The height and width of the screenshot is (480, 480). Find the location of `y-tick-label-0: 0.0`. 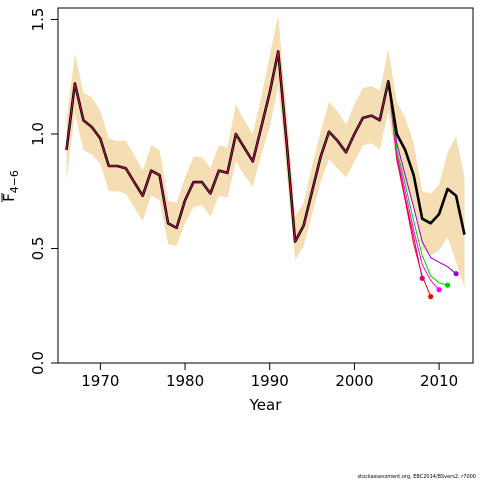

y-tick-label-0: 0.0 is located at coordinates (38, 363).